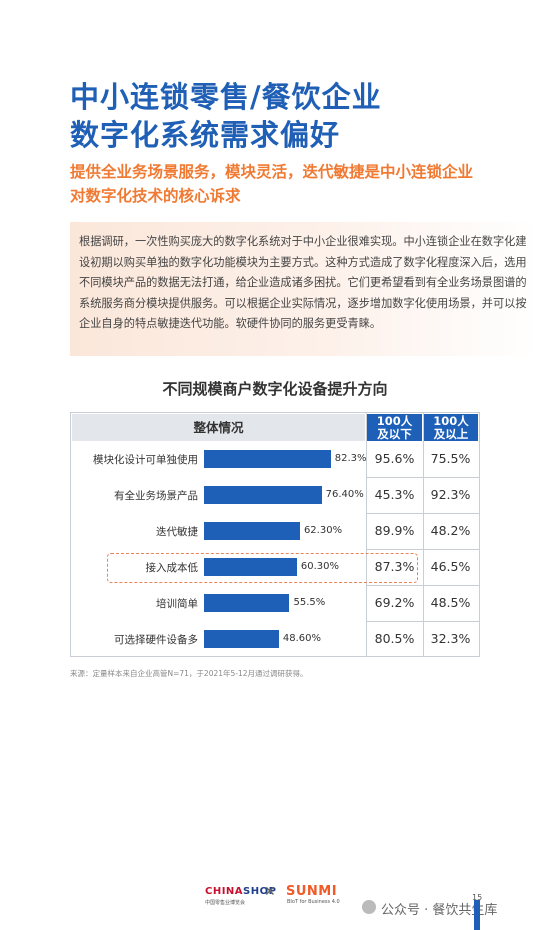 This screenshot has width=552, height=930. I want to click on watermark: 公众号 · 餐饮共生库, so click(439, 910).